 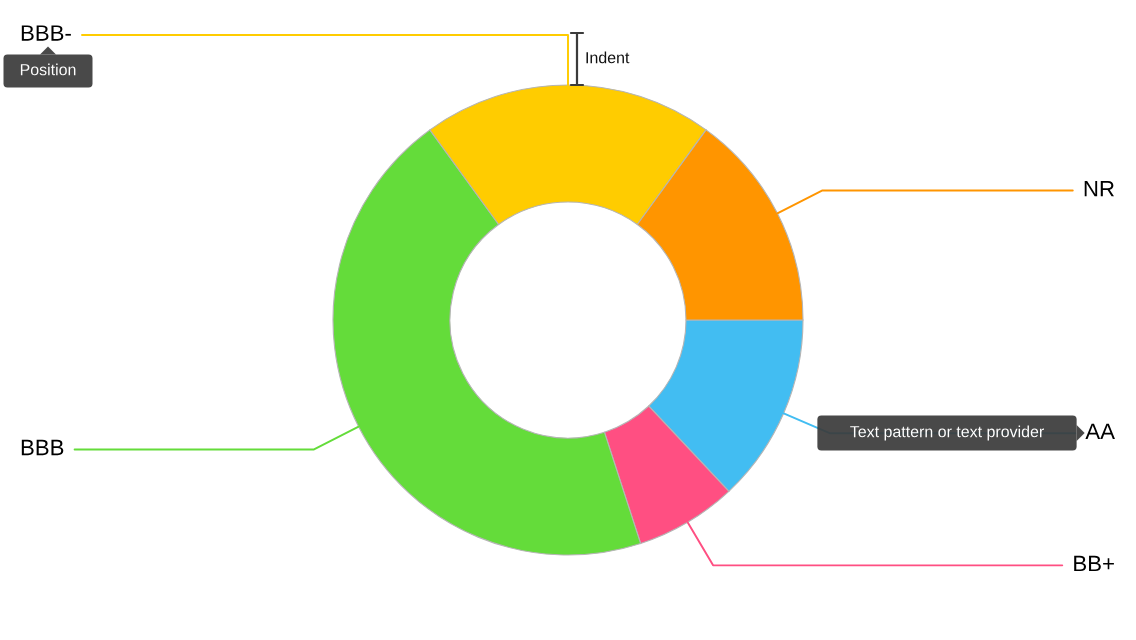 I want to click on slice-label: NR, so click(x=1099, y=189).